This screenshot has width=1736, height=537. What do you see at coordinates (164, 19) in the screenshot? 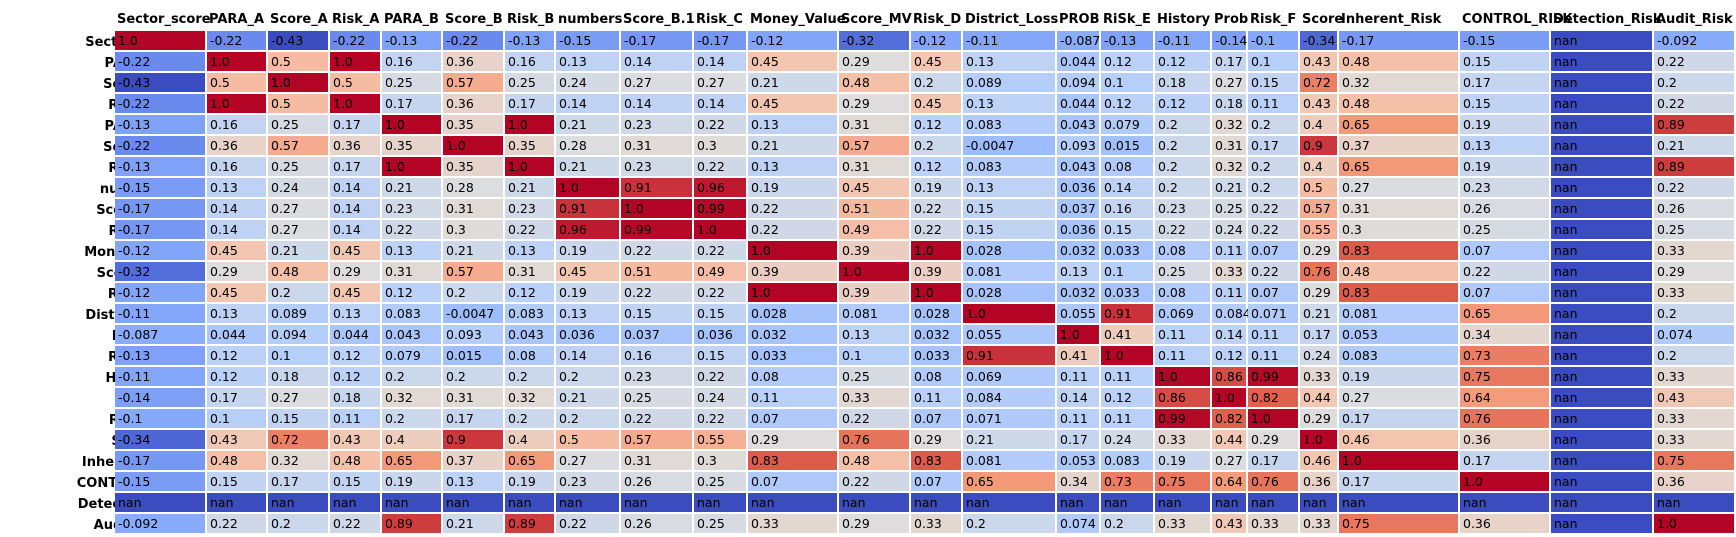
I see `column-label: Sector_score` at bounding box center [164, 19].